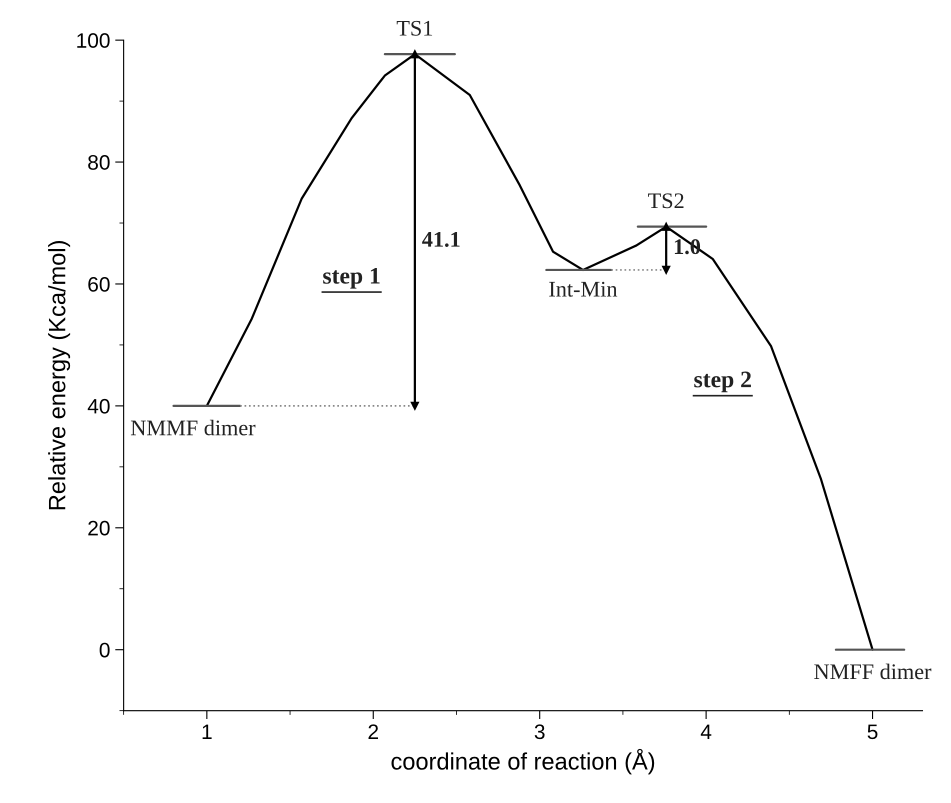 The height and width of the screenshot is (803, 951). Describe the element at coordinates (414, 28) in the screenshot. I see `annotation: TS1` at that location.